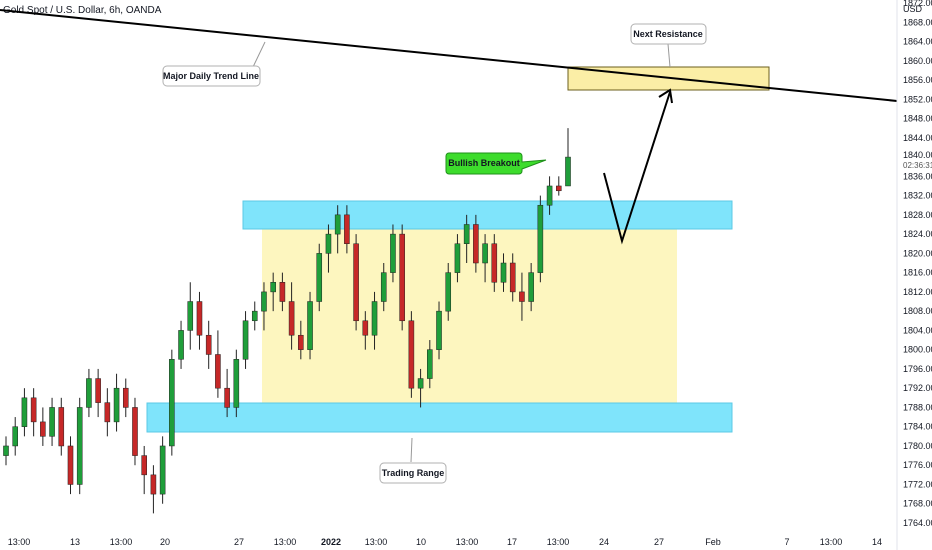  Describe the element at coordinates (917, 155) in the screenshot. I see `last-price-label: 1840.005` at that location.